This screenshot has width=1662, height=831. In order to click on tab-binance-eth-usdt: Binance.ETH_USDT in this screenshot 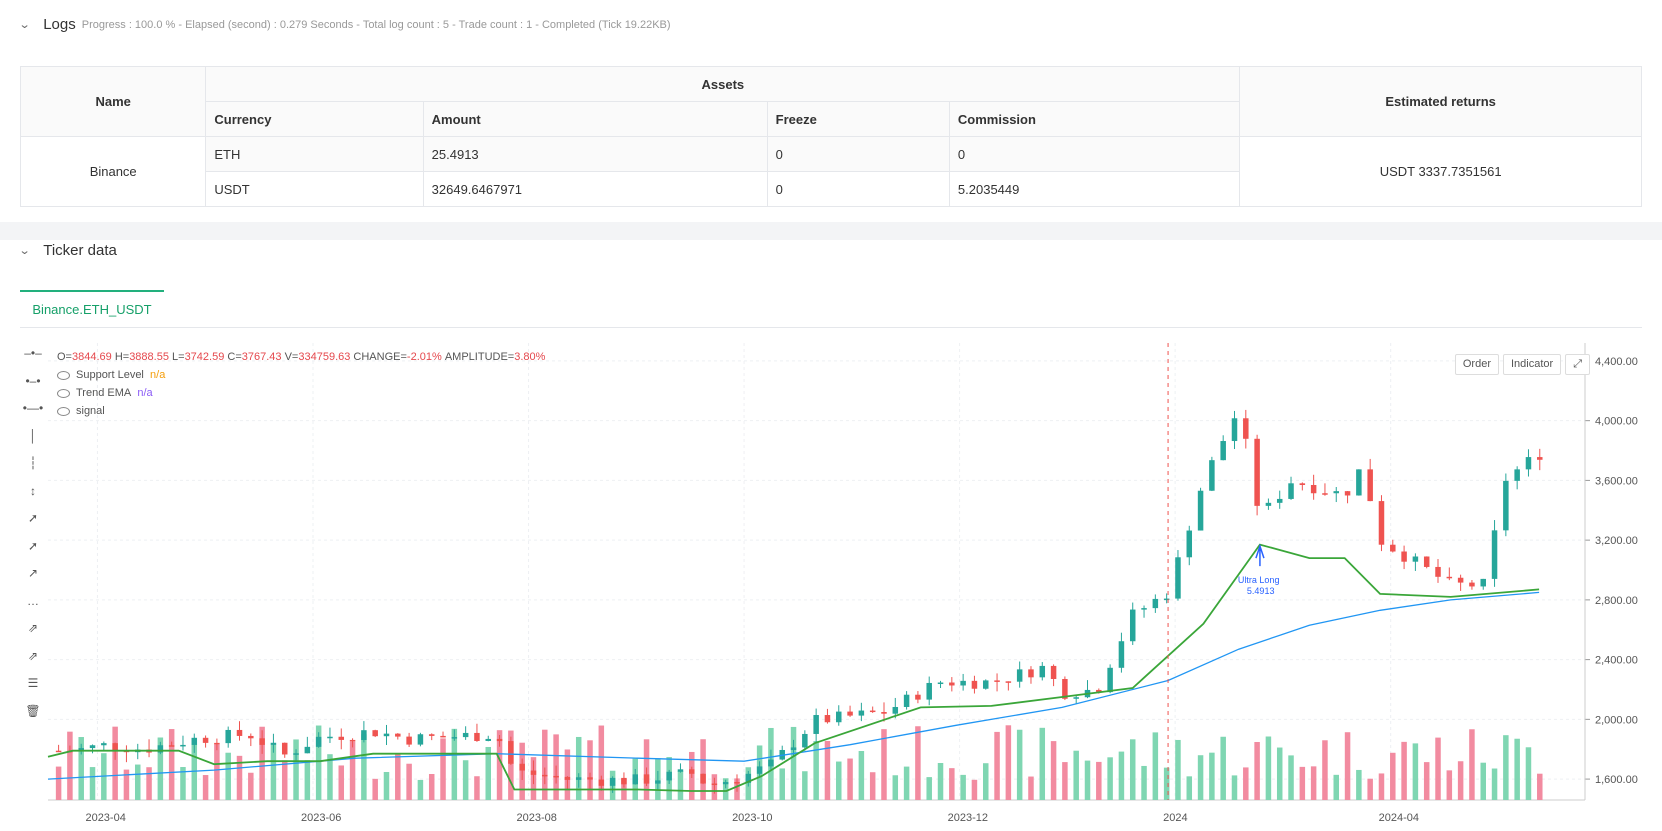, I will do `click(92, 308)`.